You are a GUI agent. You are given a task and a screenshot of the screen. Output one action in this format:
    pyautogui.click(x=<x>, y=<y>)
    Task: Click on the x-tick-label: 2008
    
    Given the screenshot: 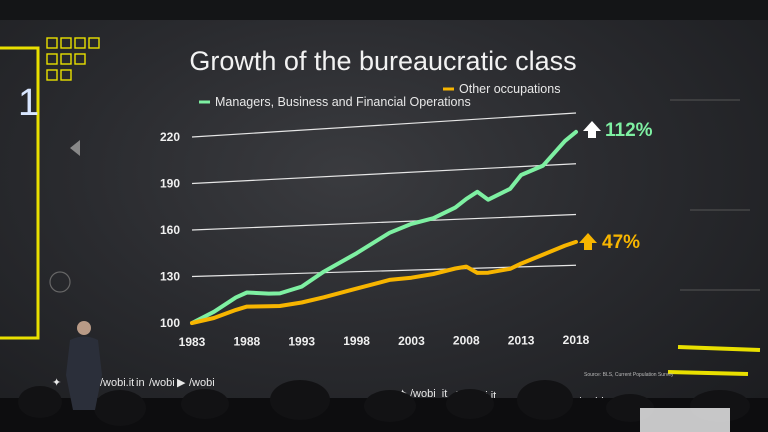 What is the action you would take?
    pyautogui.click(x=466, y=341)
    